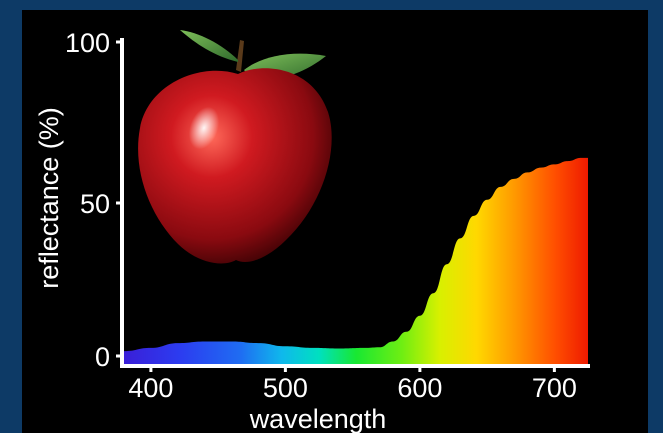 This screenshot has width=663, height=433. What do you see at coordinates (285, 388) in the screenshot?
I see `x-tick-label-500: 500` at bounding box center [285, 388].